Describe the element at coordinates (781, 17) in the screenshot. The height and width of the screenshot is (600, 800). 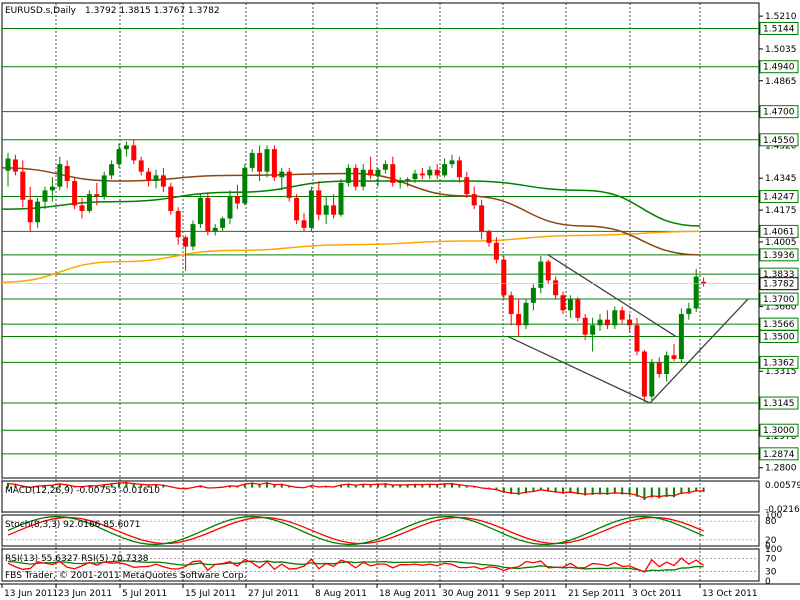
I see `y-tick-label: 1.5210` at that location.